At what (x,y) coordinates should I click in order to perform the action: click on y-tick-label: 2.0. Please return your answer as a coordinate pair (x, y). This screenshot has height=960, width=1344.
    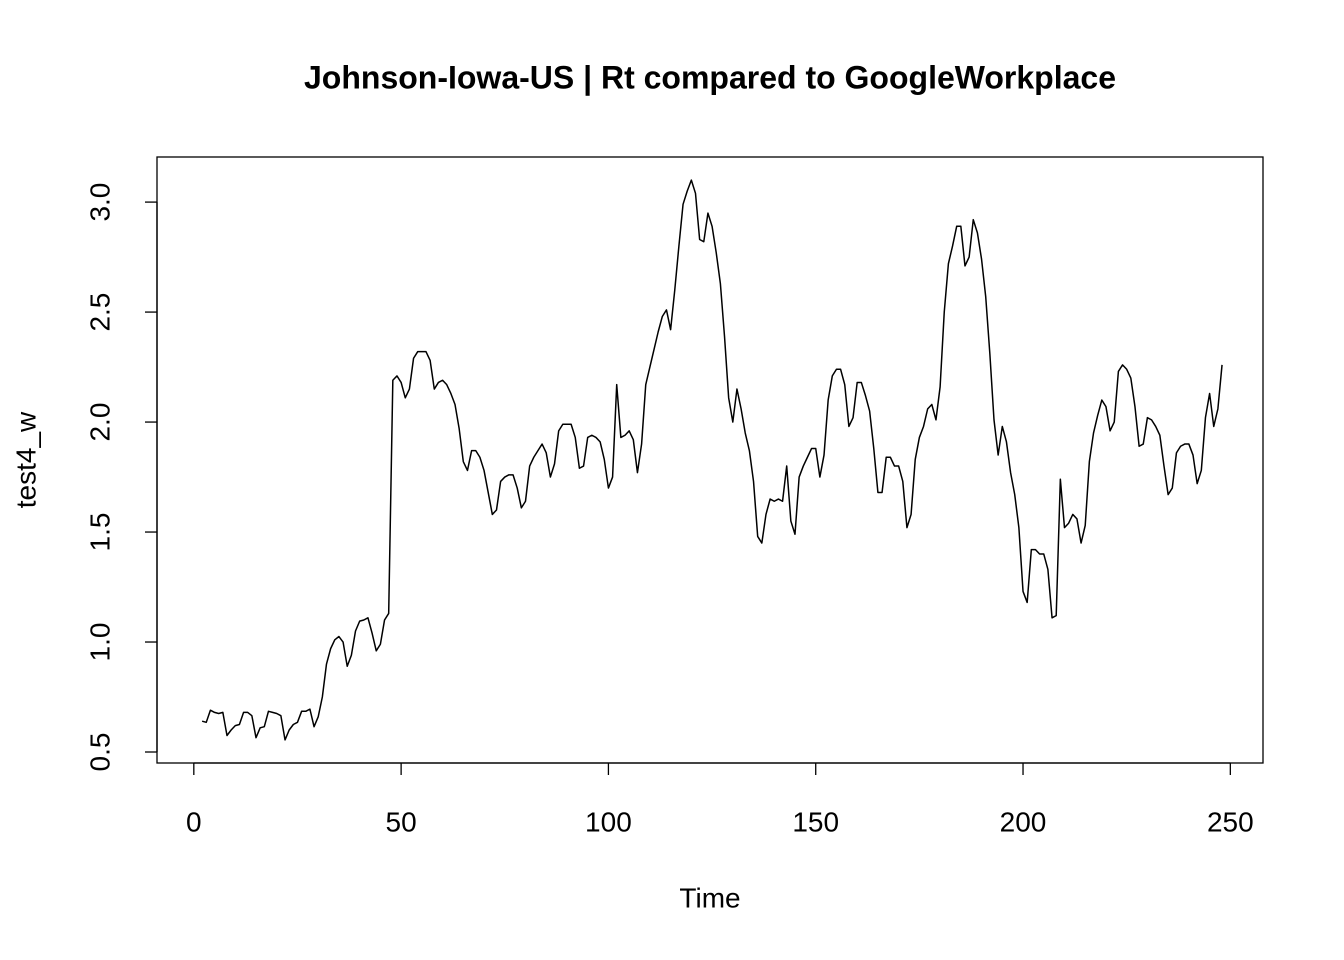
    Looking at the image, I should click on (99, 422).